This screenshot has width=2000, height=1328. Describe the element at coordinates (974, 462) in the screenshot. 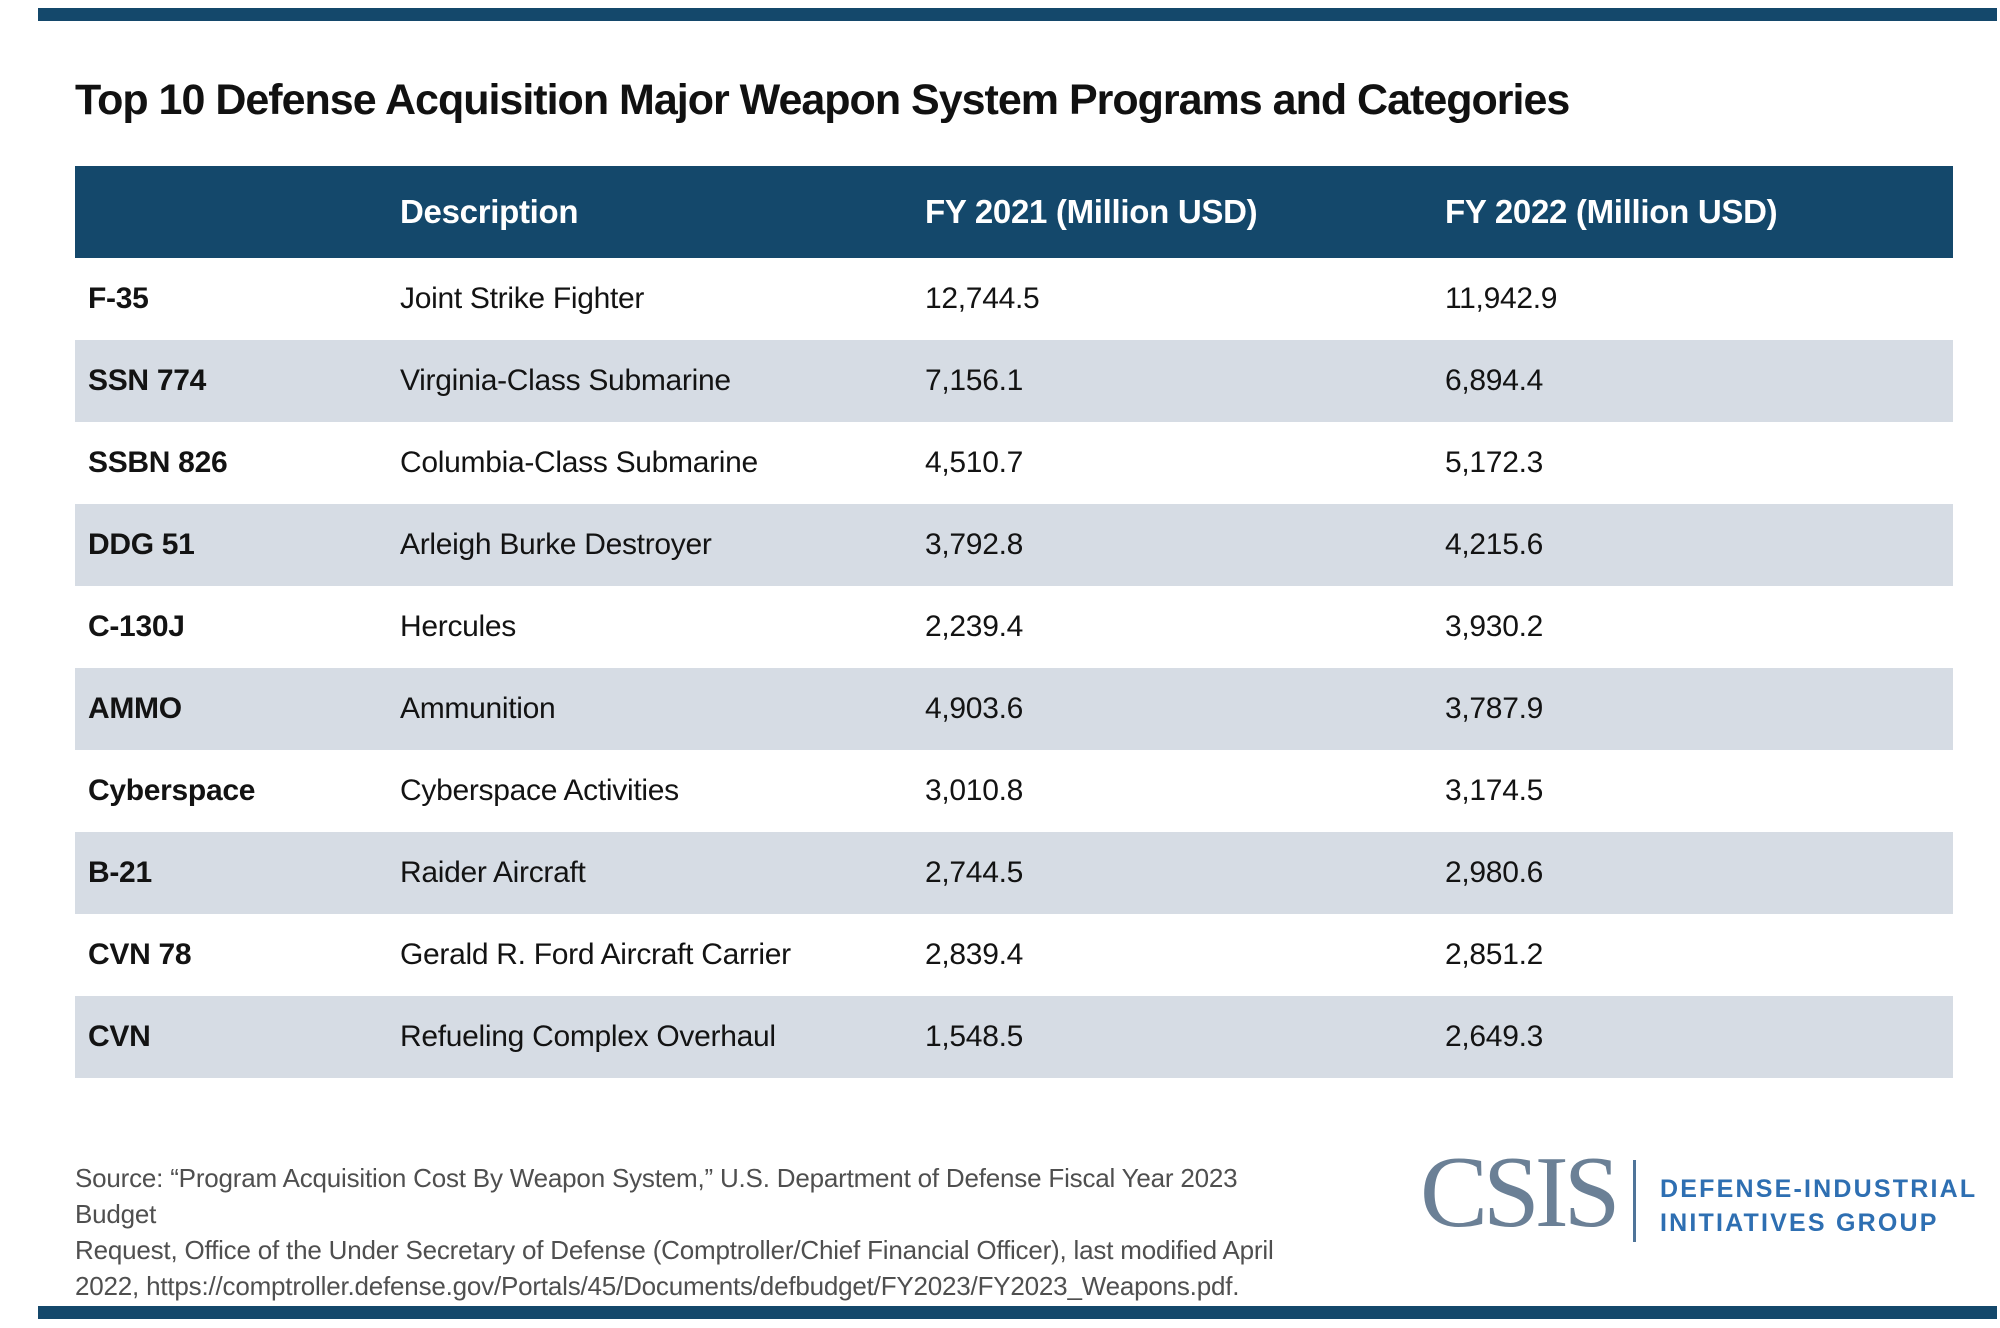

I see `fy2021-cell: 4,510.7` at that location.